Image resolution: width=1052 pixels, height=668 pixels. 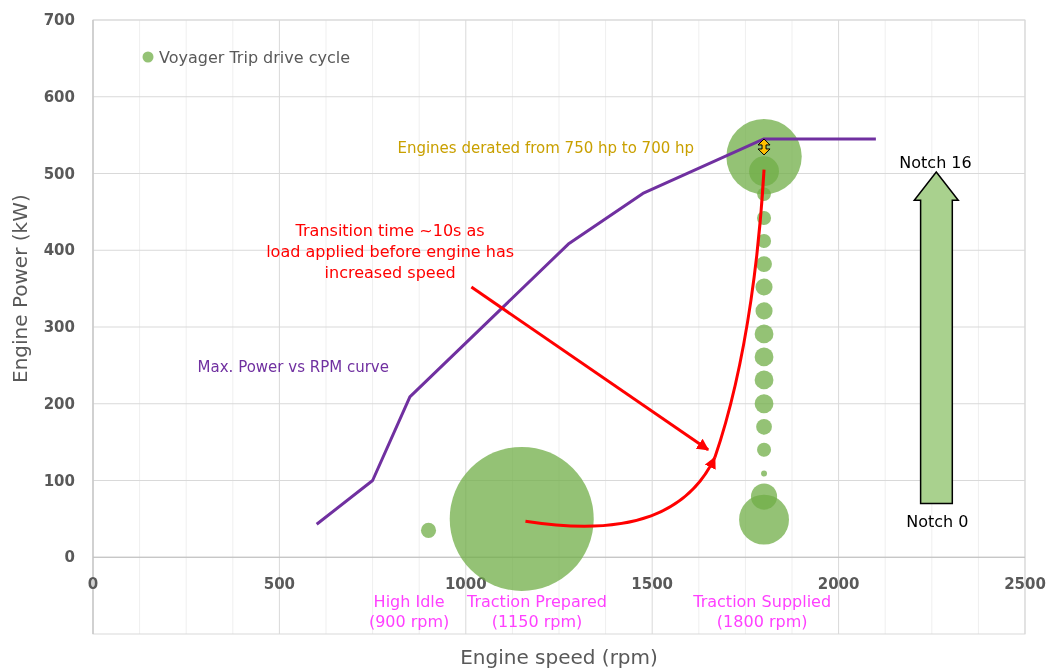 I want to click on y-axis-title: Engine Power (kW), so click(x=20, y=288).